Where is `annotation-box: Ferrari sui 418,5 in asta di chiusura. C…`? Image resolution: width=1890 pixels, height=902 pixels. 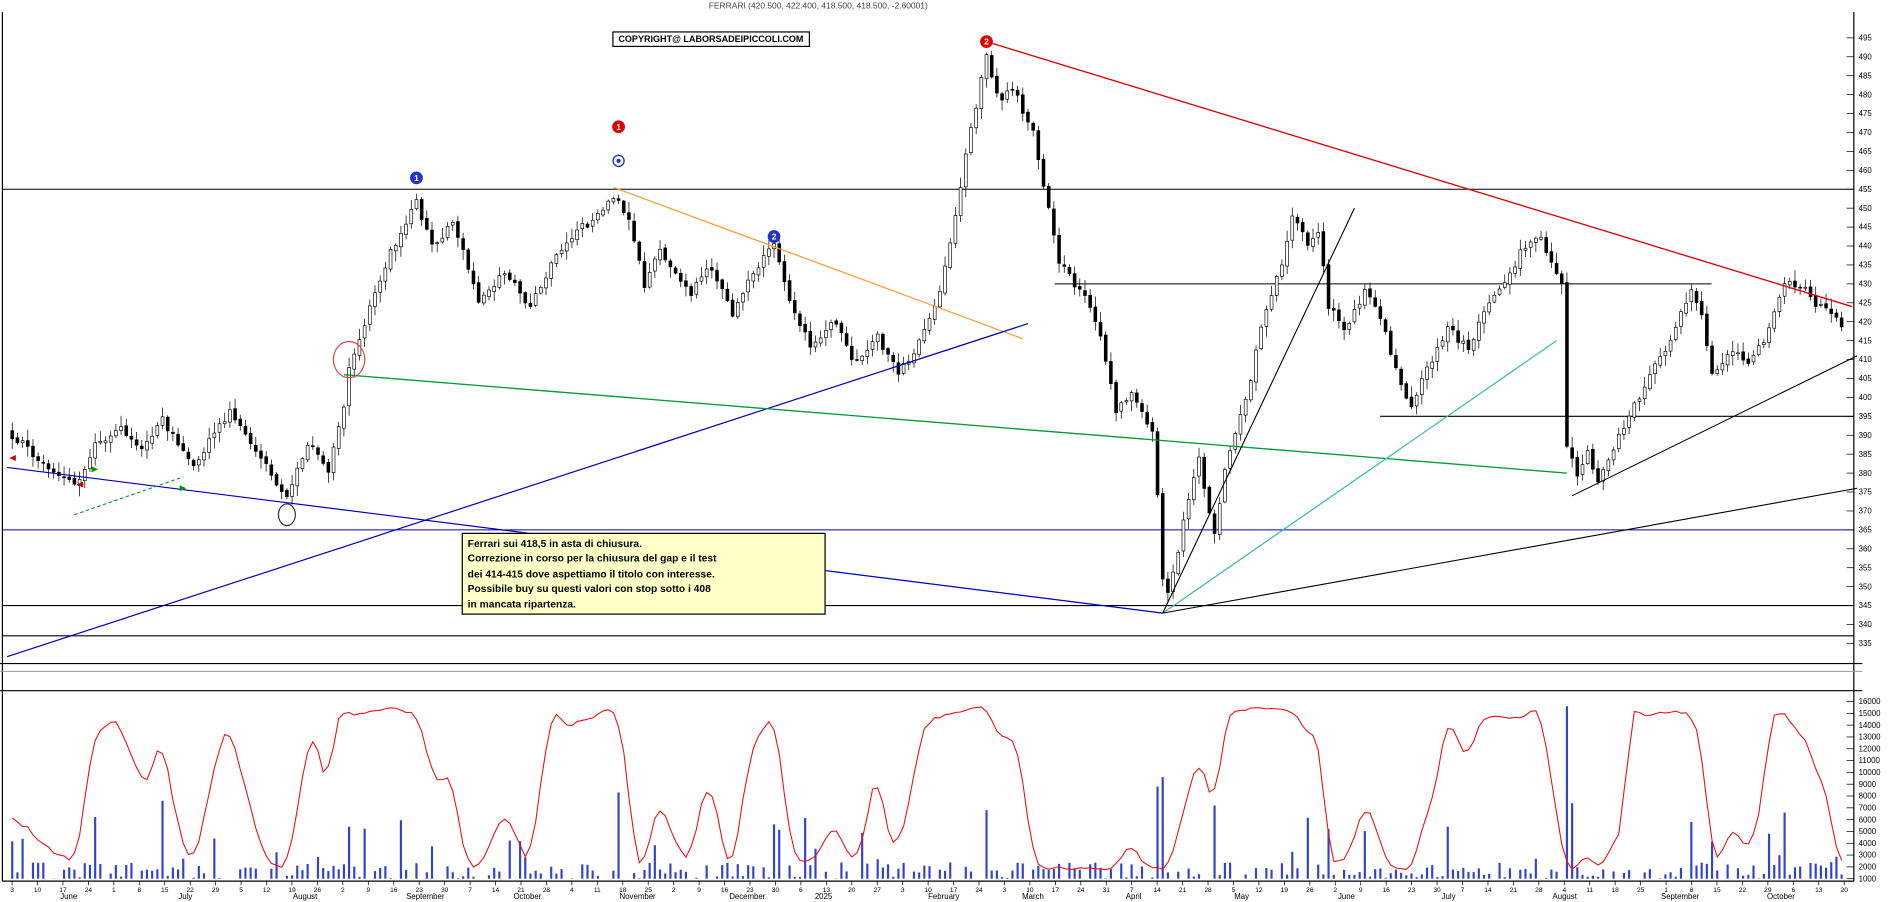
annotation-box: Ferrari sui 418,5 in asta di chiusura. C… is located at coordinates (643, 573).